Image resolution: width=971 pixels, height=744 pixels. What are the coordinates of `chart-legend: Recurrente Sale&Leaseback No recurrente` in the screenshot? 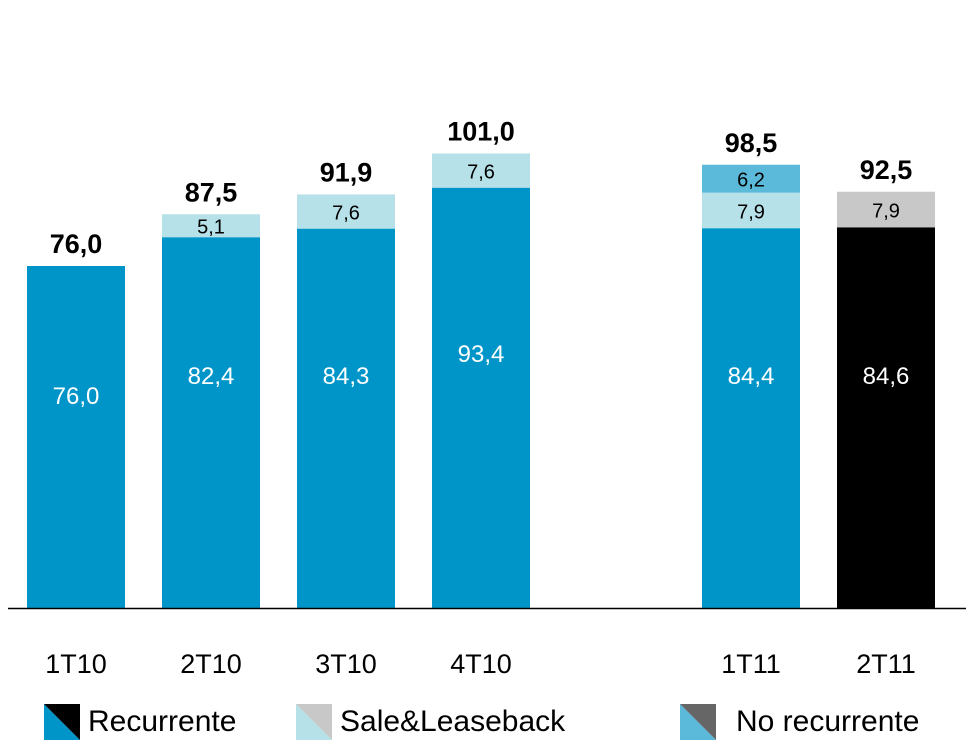 It's located at (485, 722).